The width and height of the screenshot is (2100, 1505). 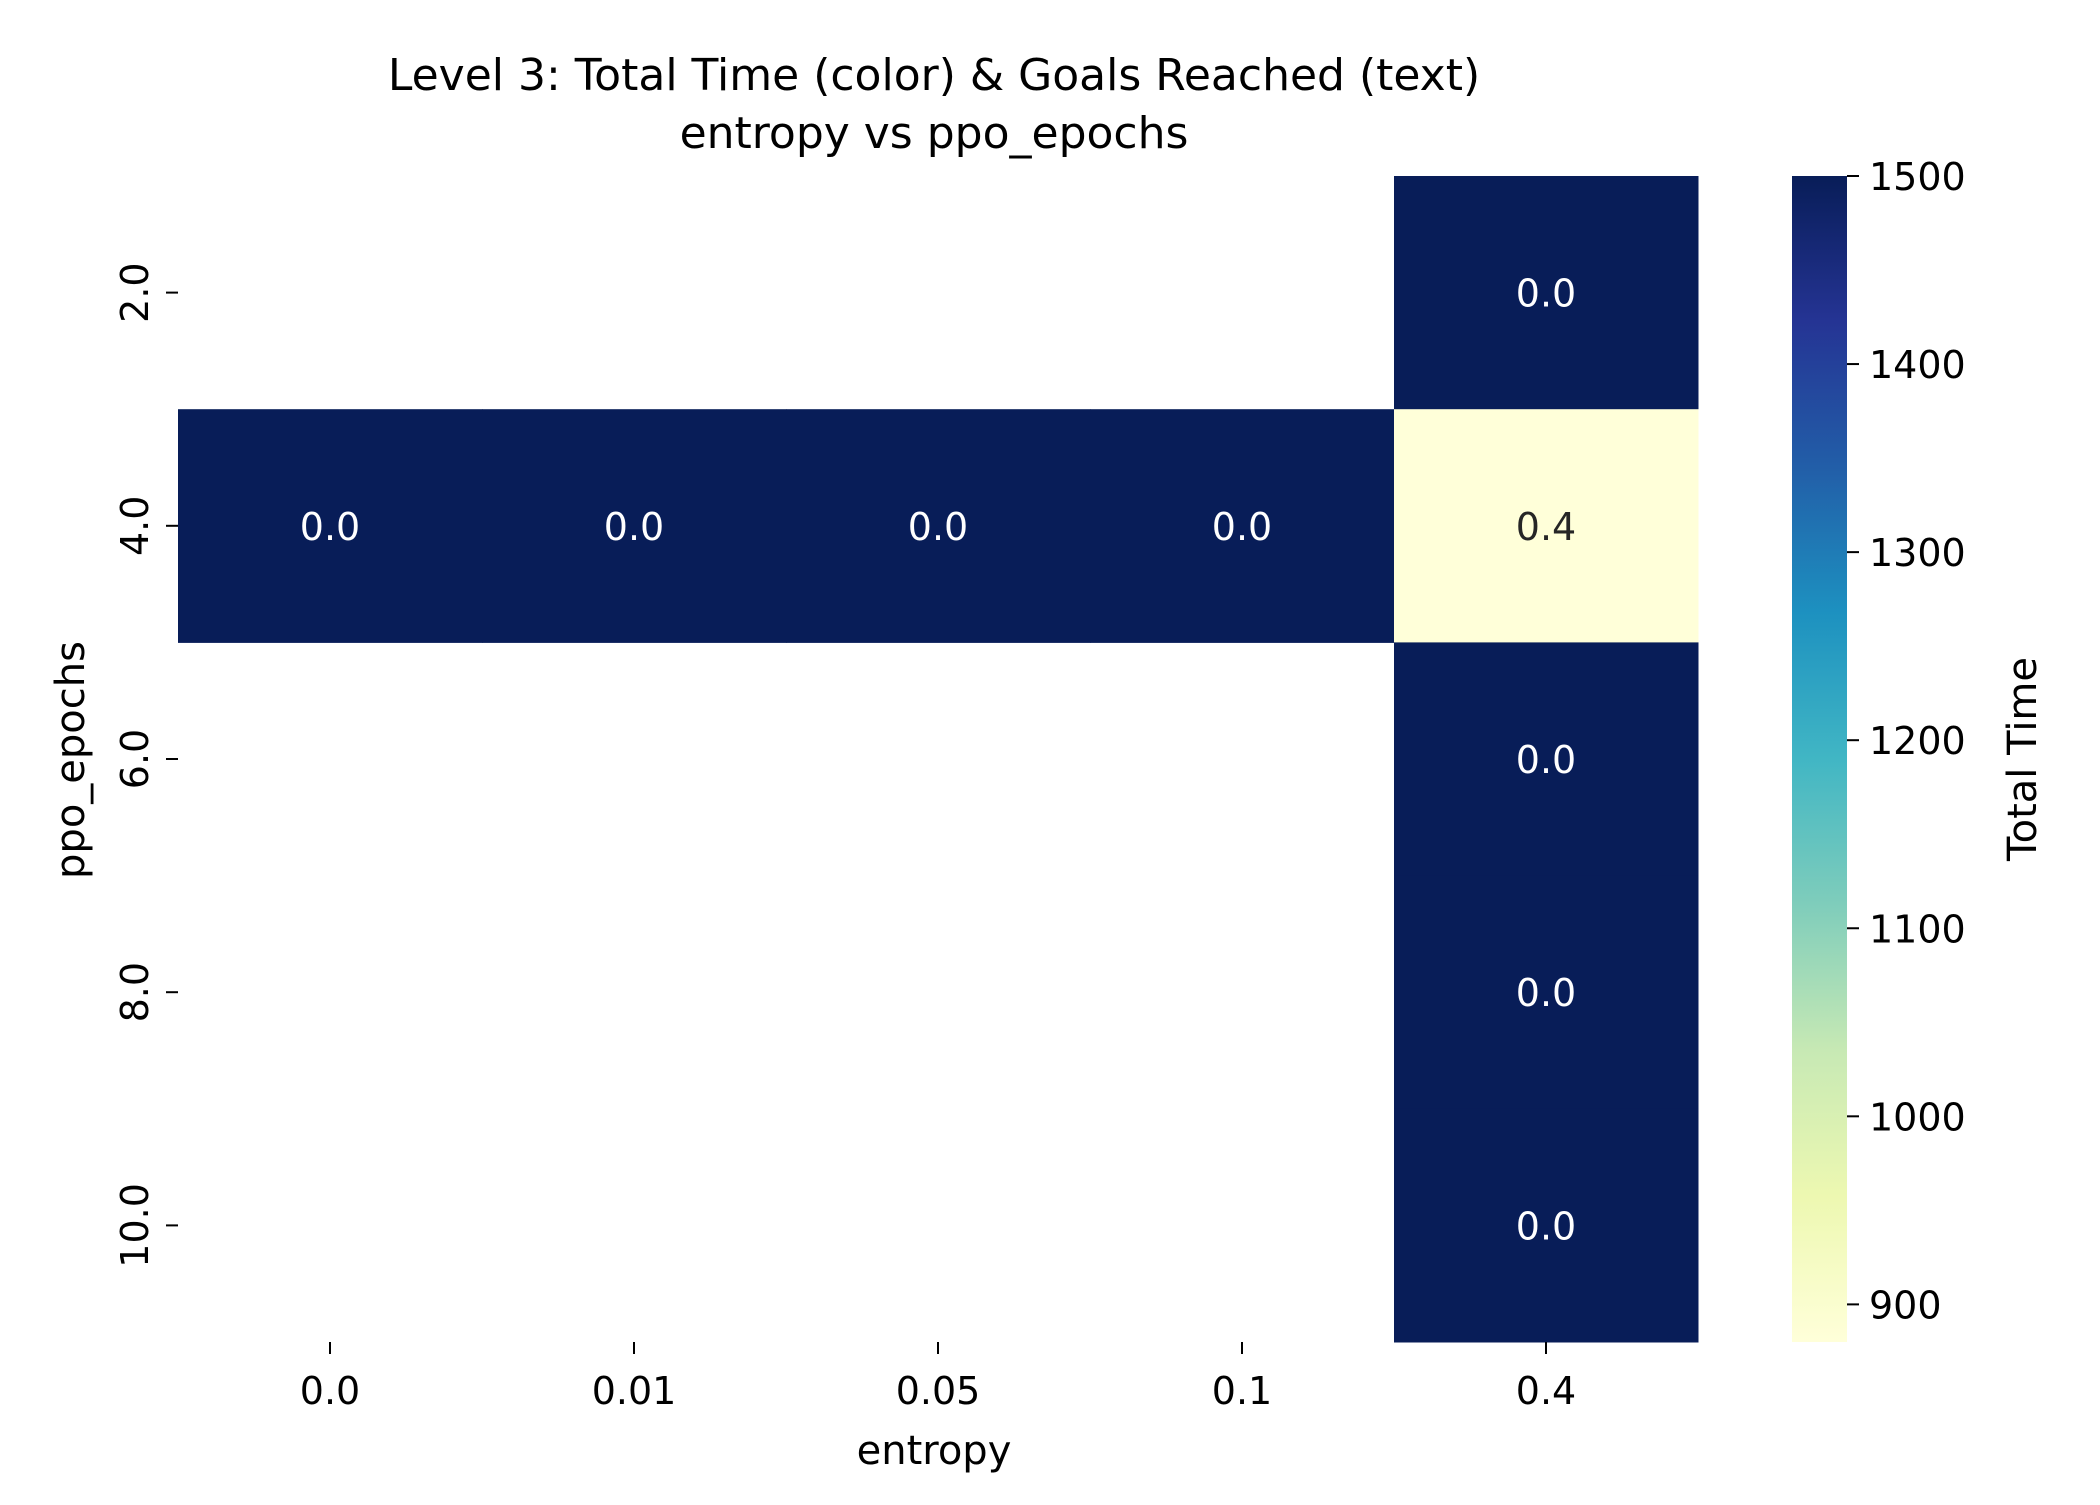 What do you see at coordinates (934, 133) in the screenshot?
I see `chart-subtitle: entropy vs ppo_epochs` at bounding box center [934, 133].